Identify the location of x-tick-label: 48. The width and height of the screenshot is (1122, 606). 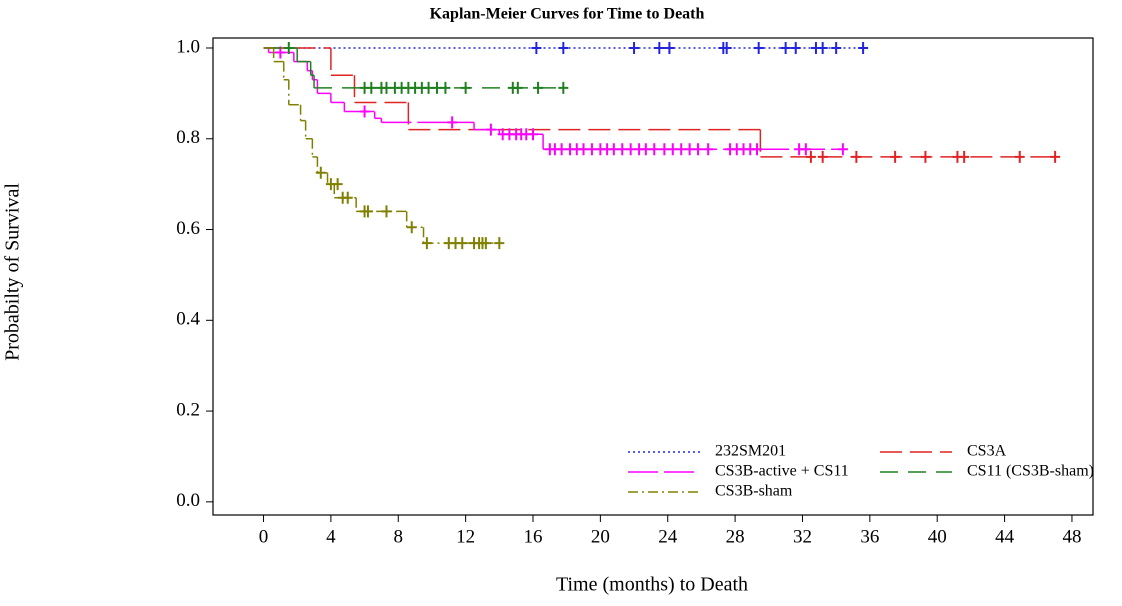
(1071, 536).